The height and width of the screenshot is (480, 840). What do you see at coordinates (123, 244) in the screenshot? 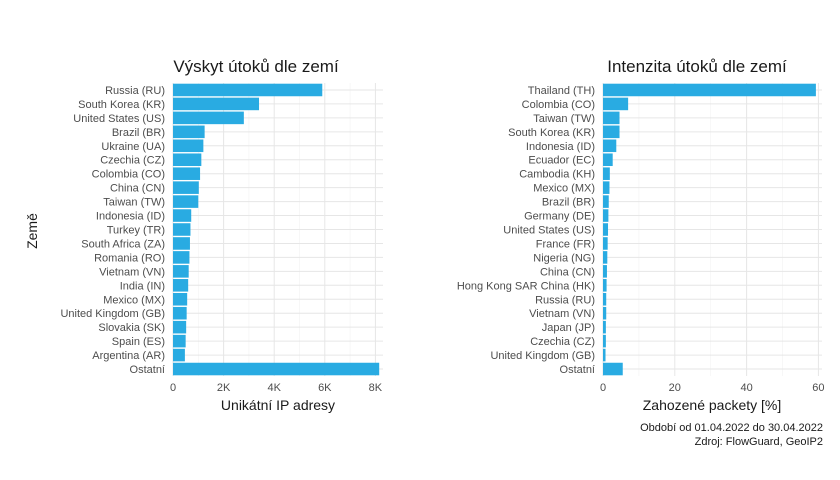
I see `category-label: South Africa (ZA)` at bounding box center [123, 244].